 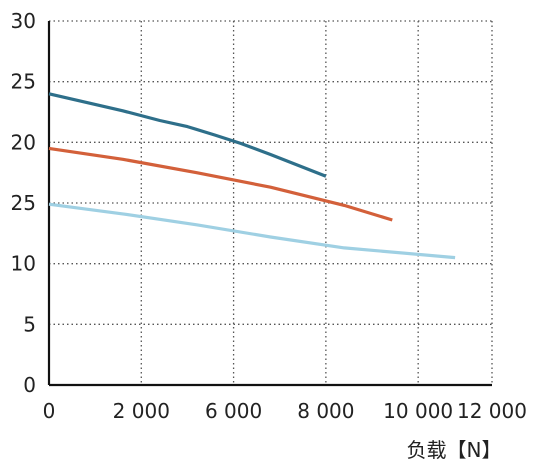 I want to click on y-tick-label: 10, so click(x=23, y=264).